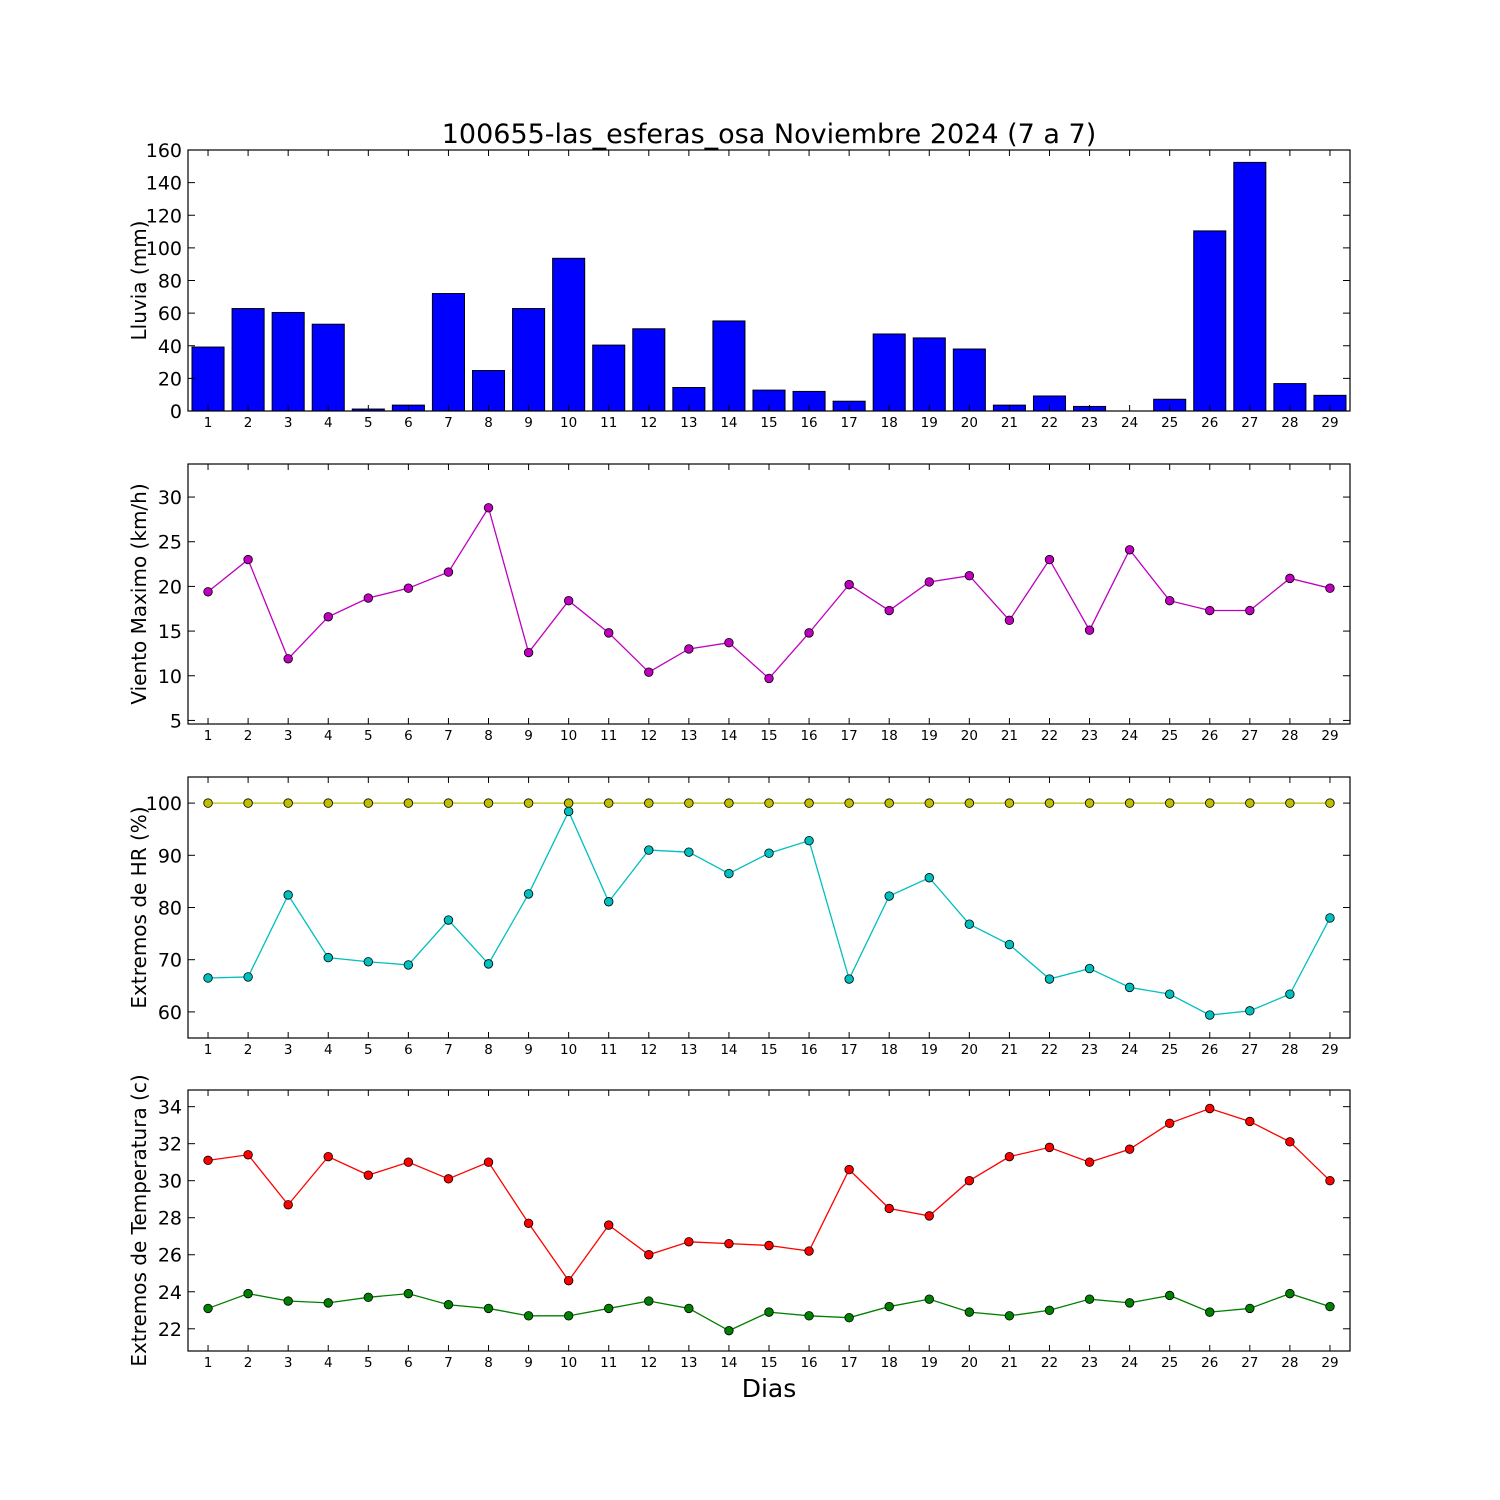 The width and height of the screenshot is (1500, 1500). I want to click on rain-xtick-label: 26, so click(1209, 423).